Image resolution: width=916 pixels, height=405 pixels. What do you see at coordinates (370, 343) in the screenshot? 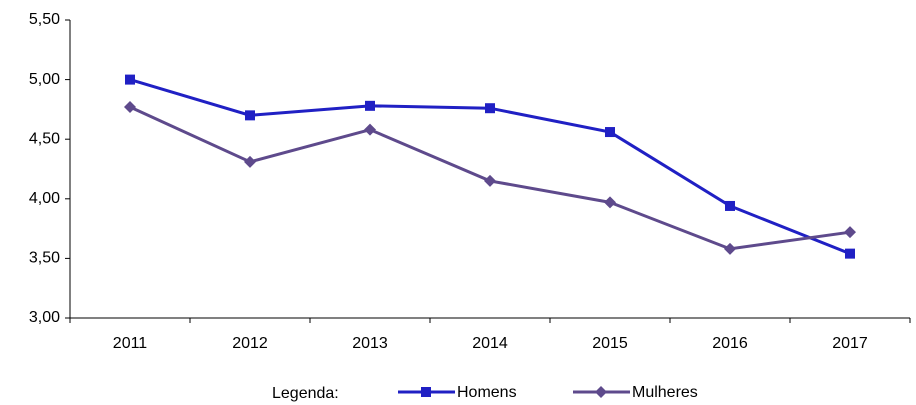
I see `x-tick-label: 2013` at bounding box center [370, 343].